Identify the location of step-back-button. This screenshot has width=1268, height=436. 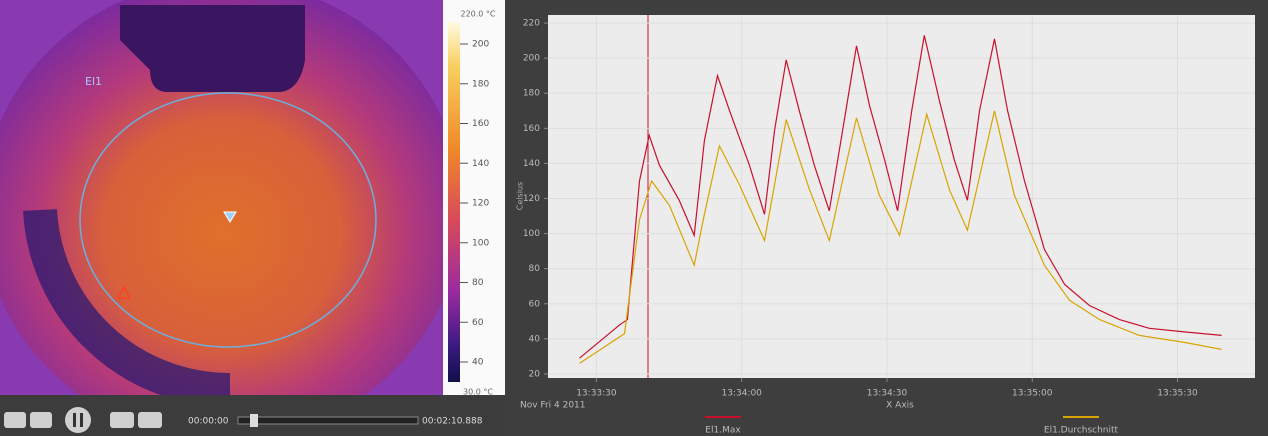
(122, 420).